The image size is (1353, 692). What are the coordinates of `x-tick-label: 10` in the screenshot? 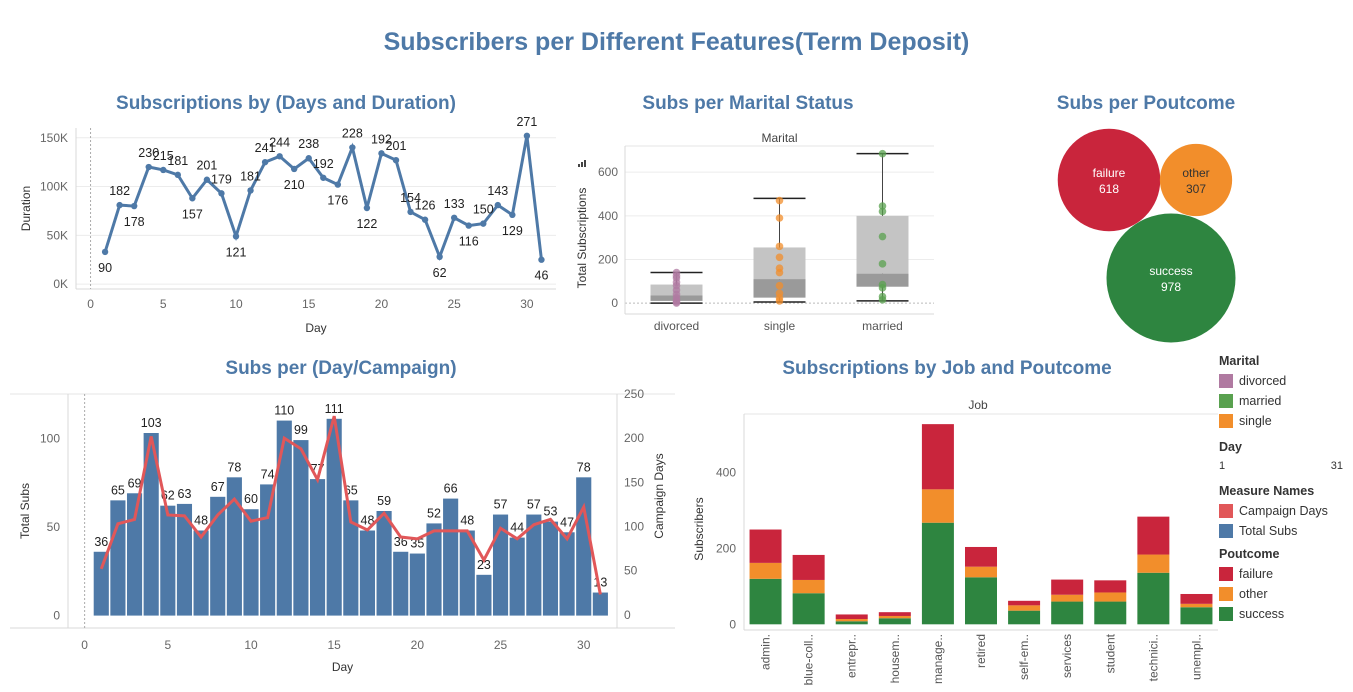 It's located at (236, 304).